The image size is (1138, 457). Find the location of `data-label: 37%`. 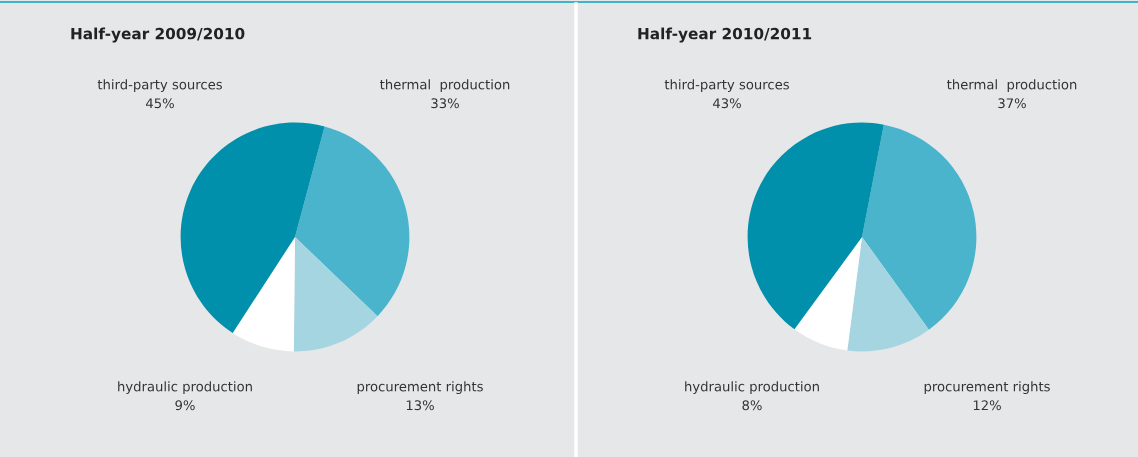

data-label: 37% is located at coordinates (1012, 103).